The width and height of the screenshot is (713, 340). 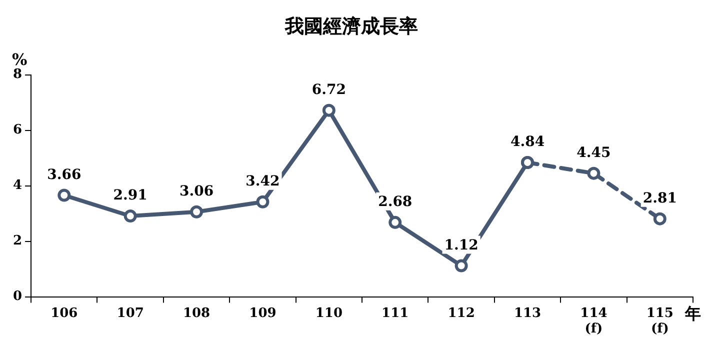 What do you see at coordinates (351, 26) in the screenshot?
I see `chart-title: 我國經濟成長率` at bounding box center [351, 26].